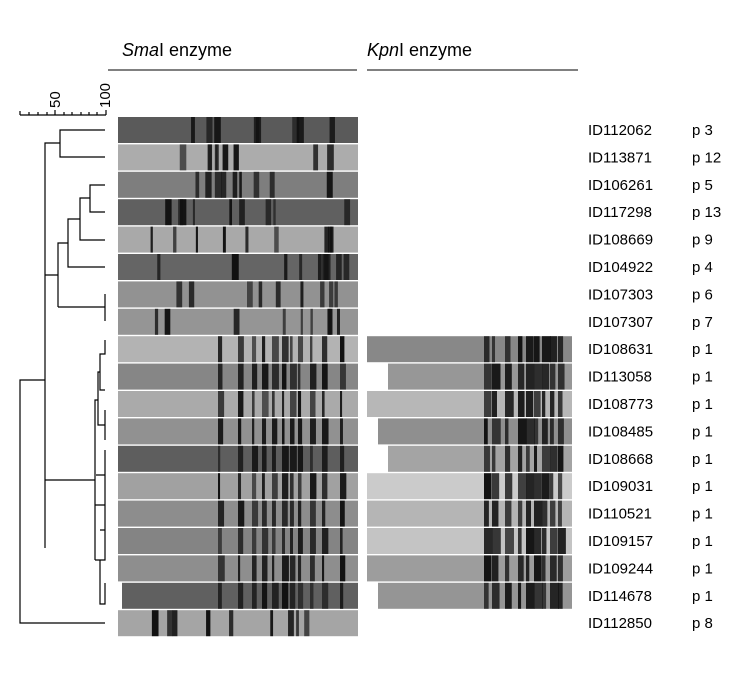 Image resolution: width=750 pixels, height=680 pixels. Describe the element at coordinates (620, 431) in the screenshot. I see `row-id: ID108485` at that location.